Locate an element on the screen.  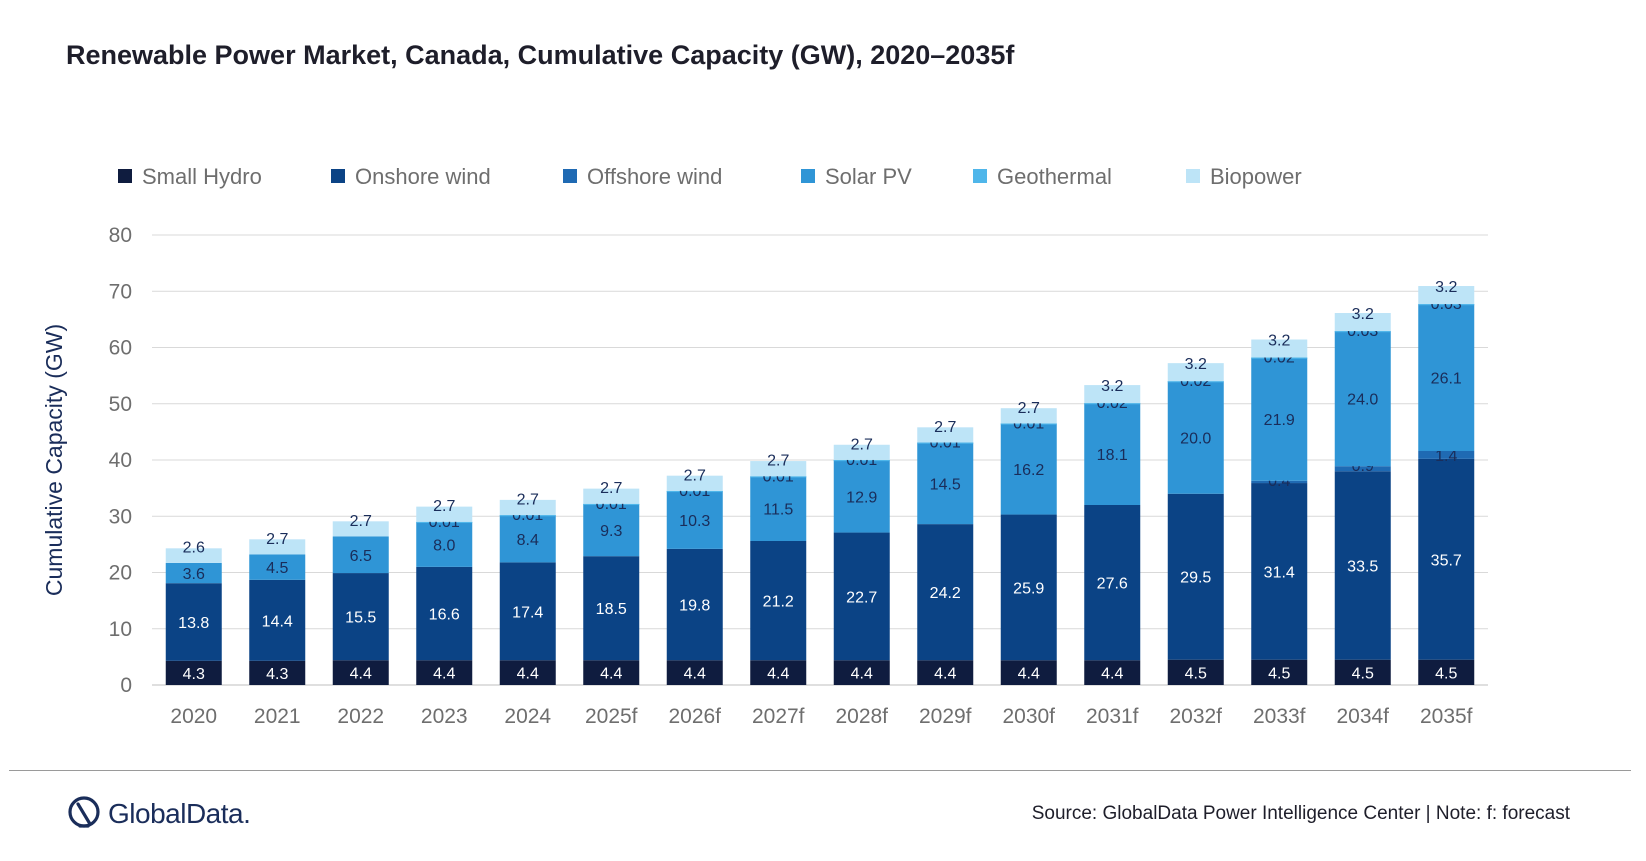
data-label: 20.0 is located at coordinates (1195, 439).